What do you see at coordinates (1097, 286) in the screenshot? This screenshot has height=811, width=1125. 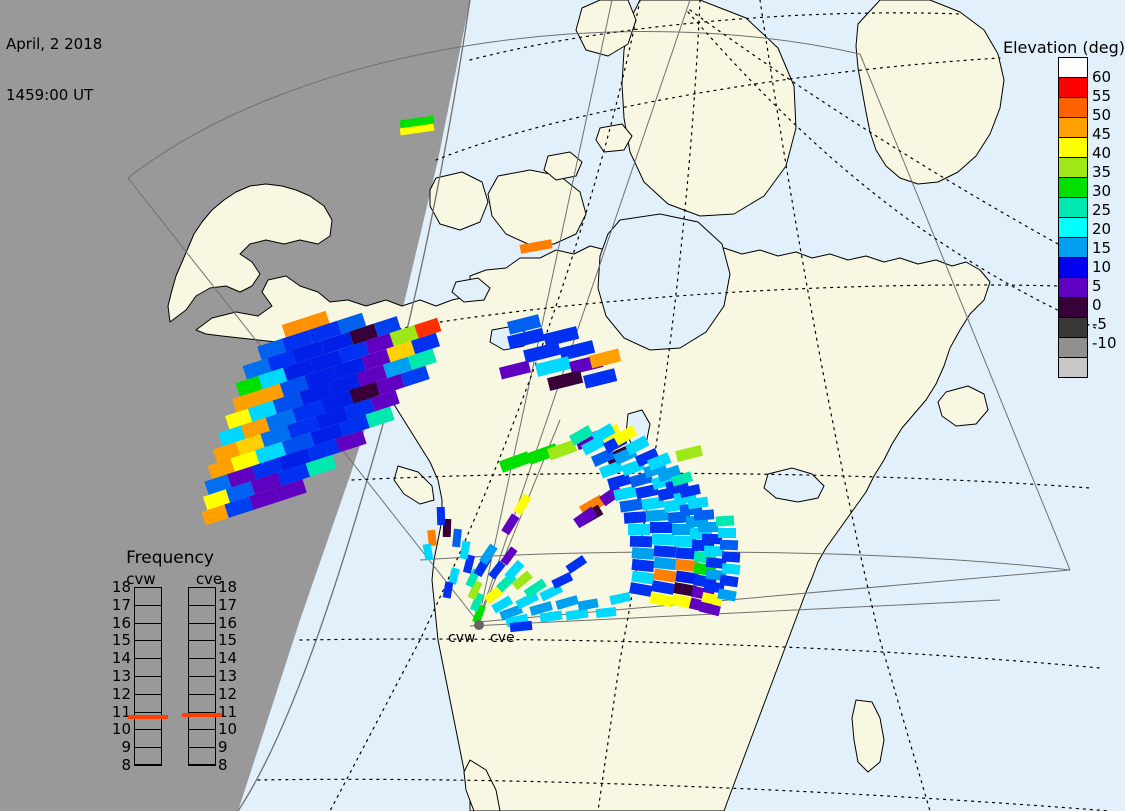 I see `colorbar-label-5: 5` at bounding box center [1097, 286].